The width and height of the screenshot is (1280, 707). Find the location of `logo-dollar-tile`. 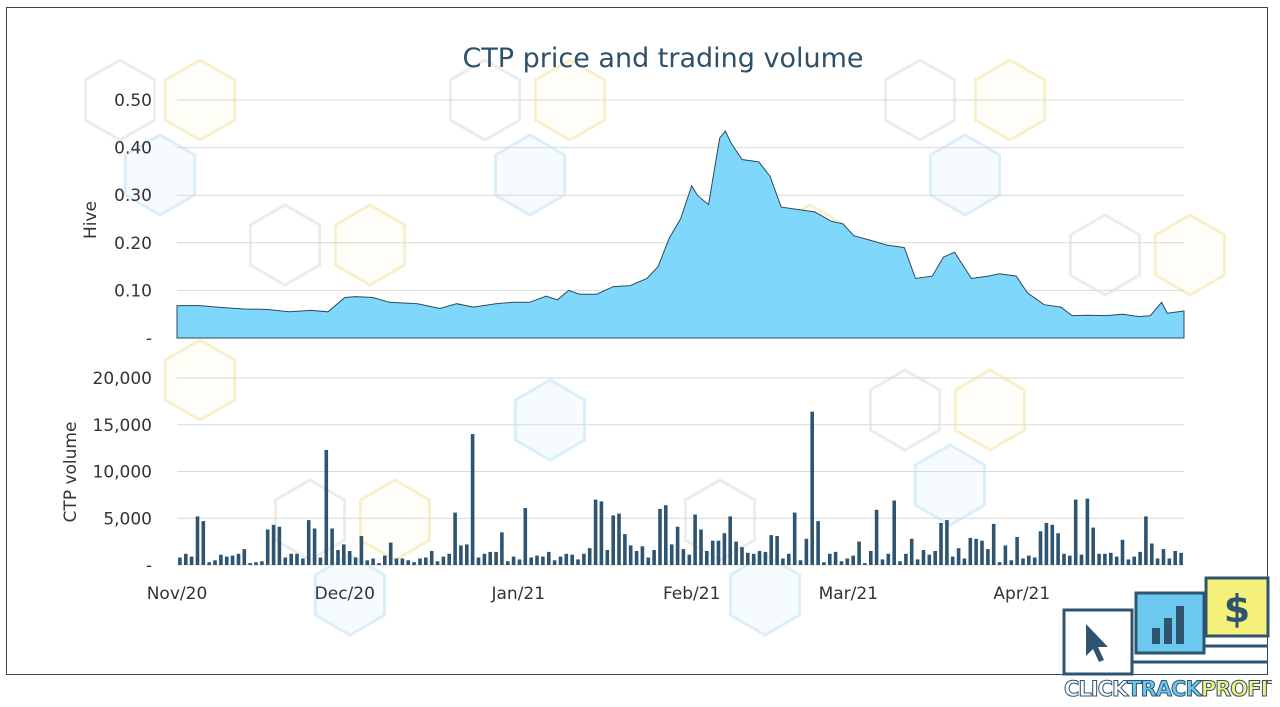

logo-dollar-tile is located at coordinates (1237, 607).